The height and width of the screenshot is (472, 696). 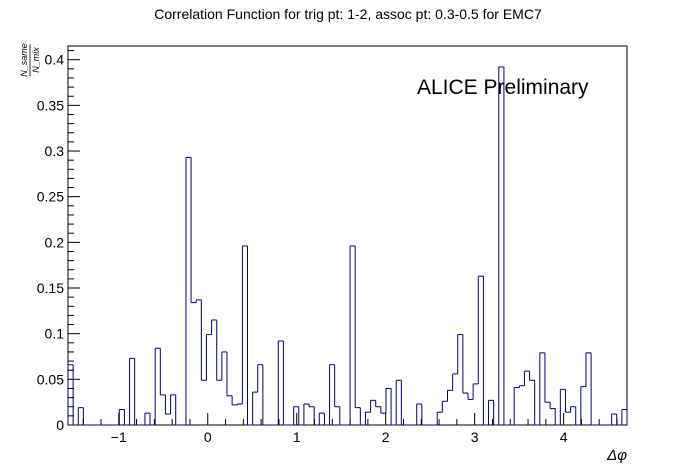 What do you see at coordinates (50, 288) in the screenshot?
I see `y-tick-label: 0.15` at bounding box center [50, 288].